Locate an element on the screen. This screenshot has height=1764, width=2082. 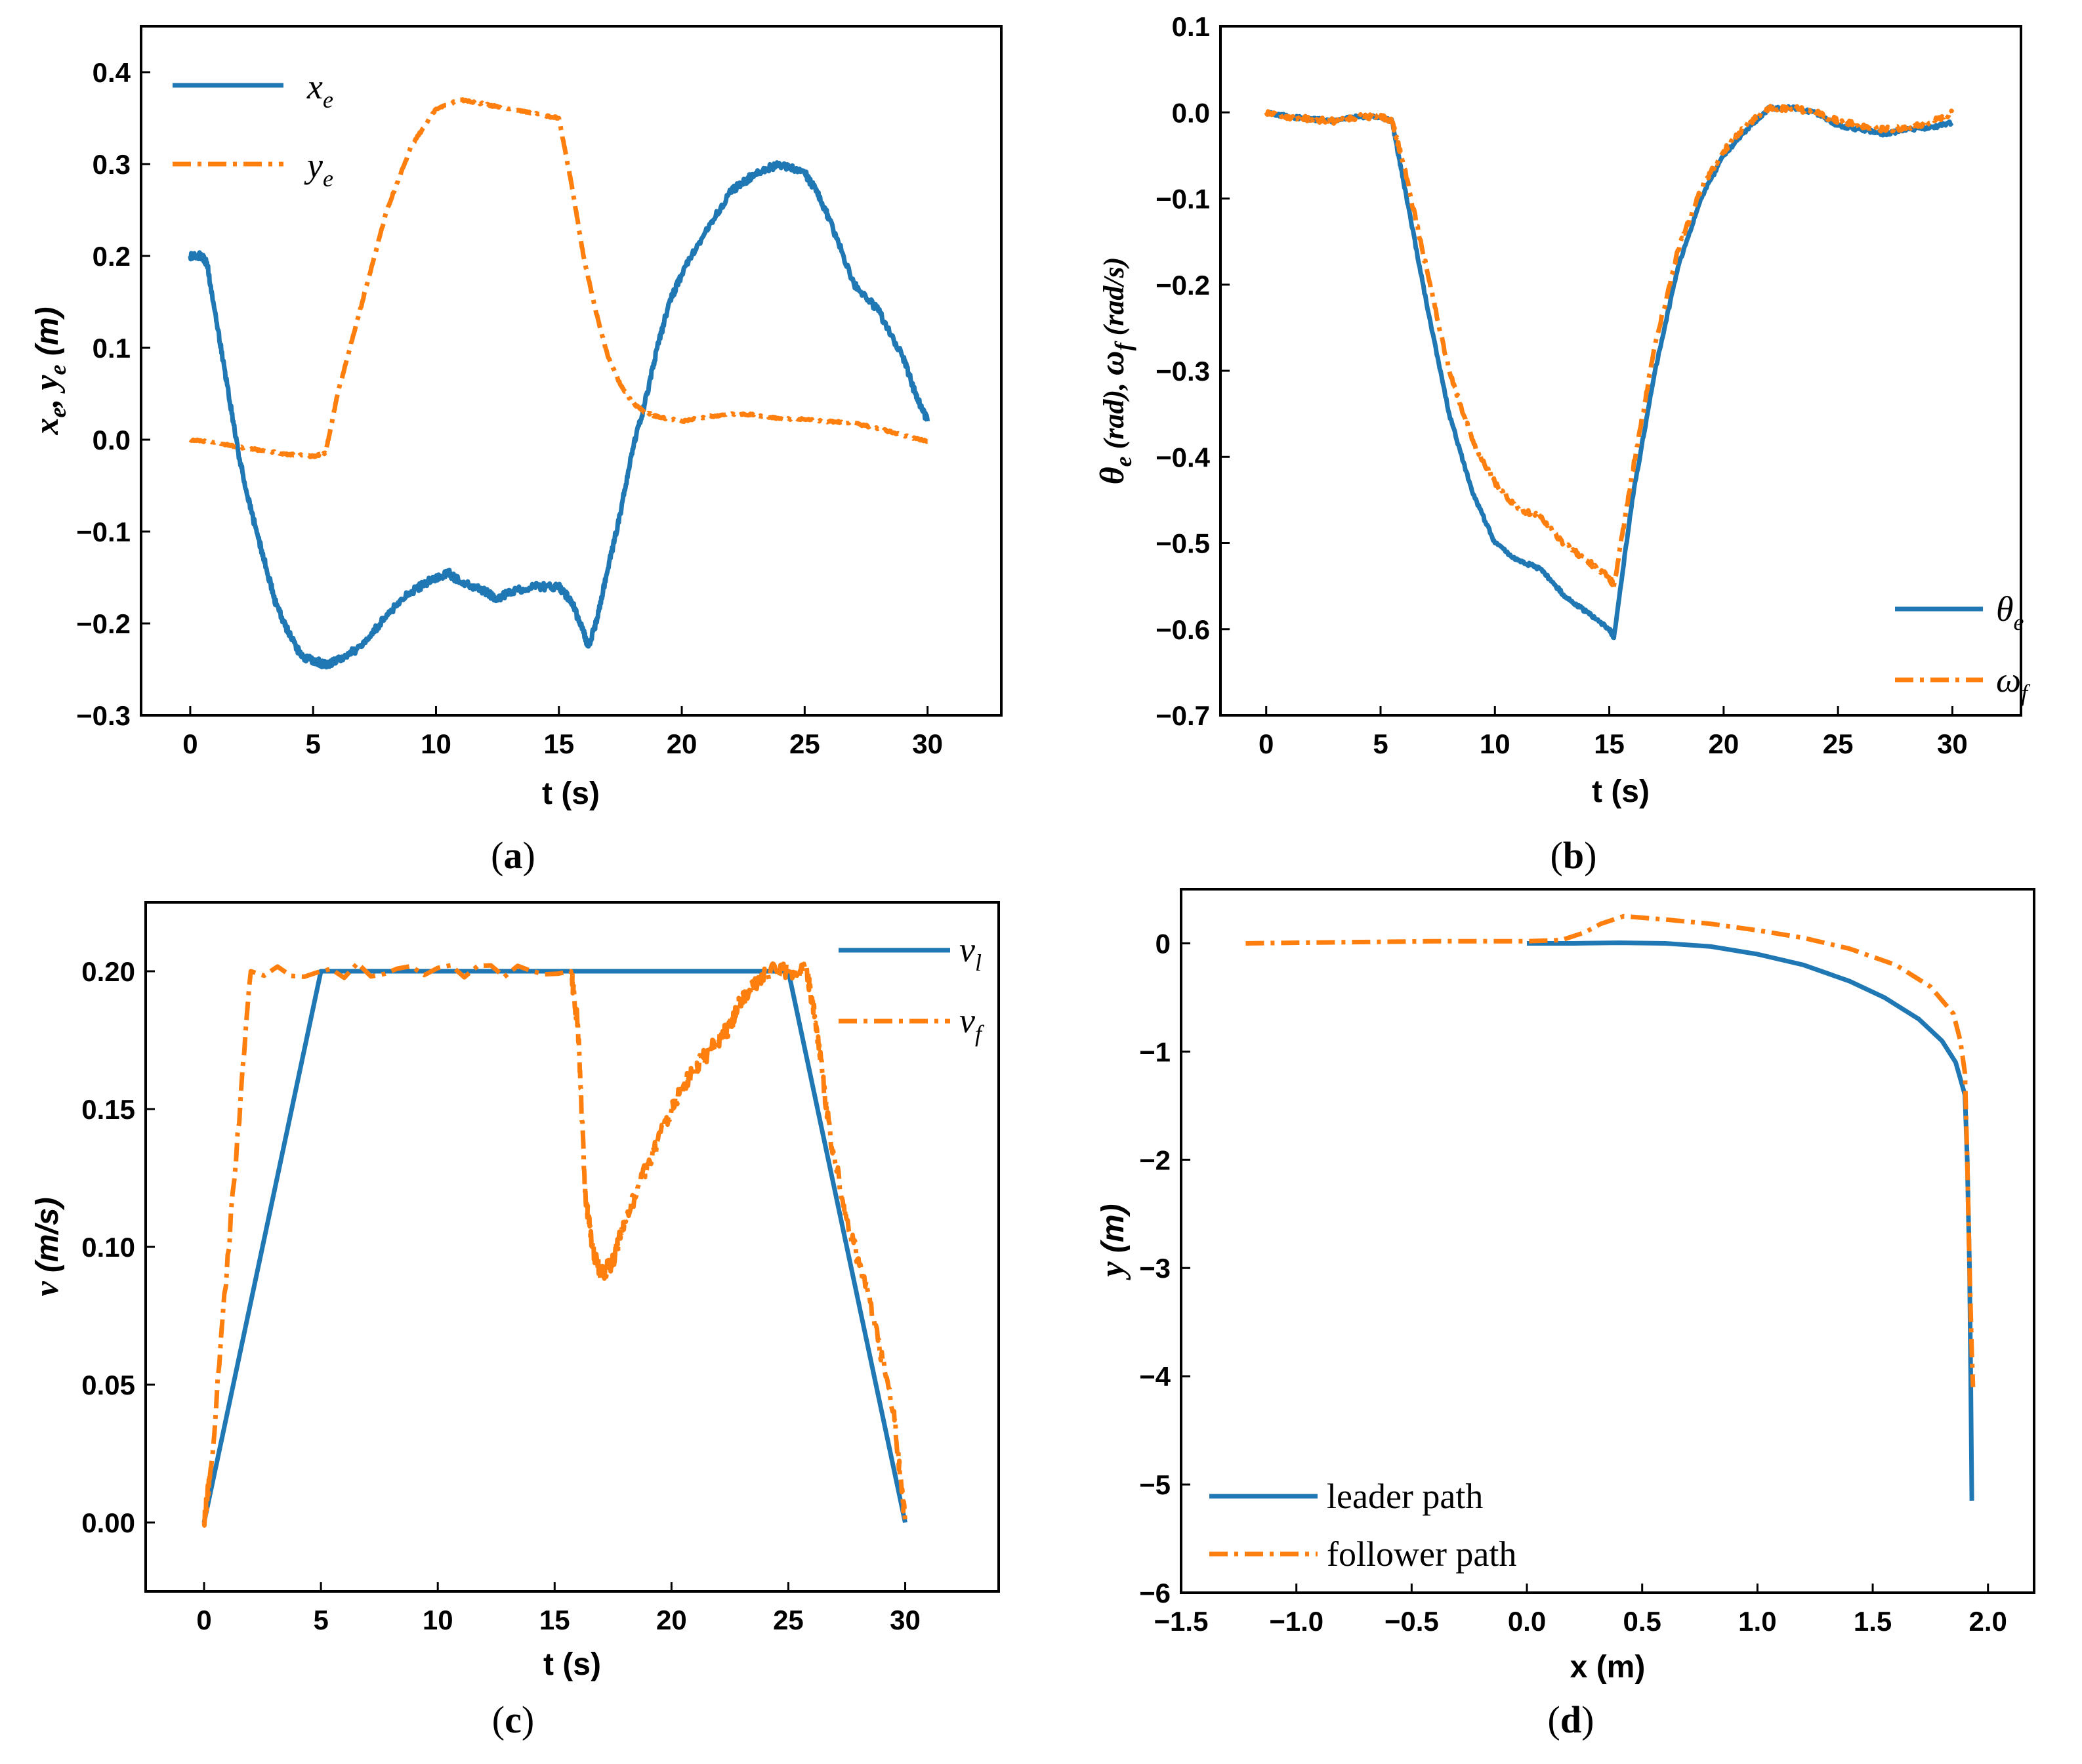
legend-d: leader path follower path is located at coordinates (1362, 1525).